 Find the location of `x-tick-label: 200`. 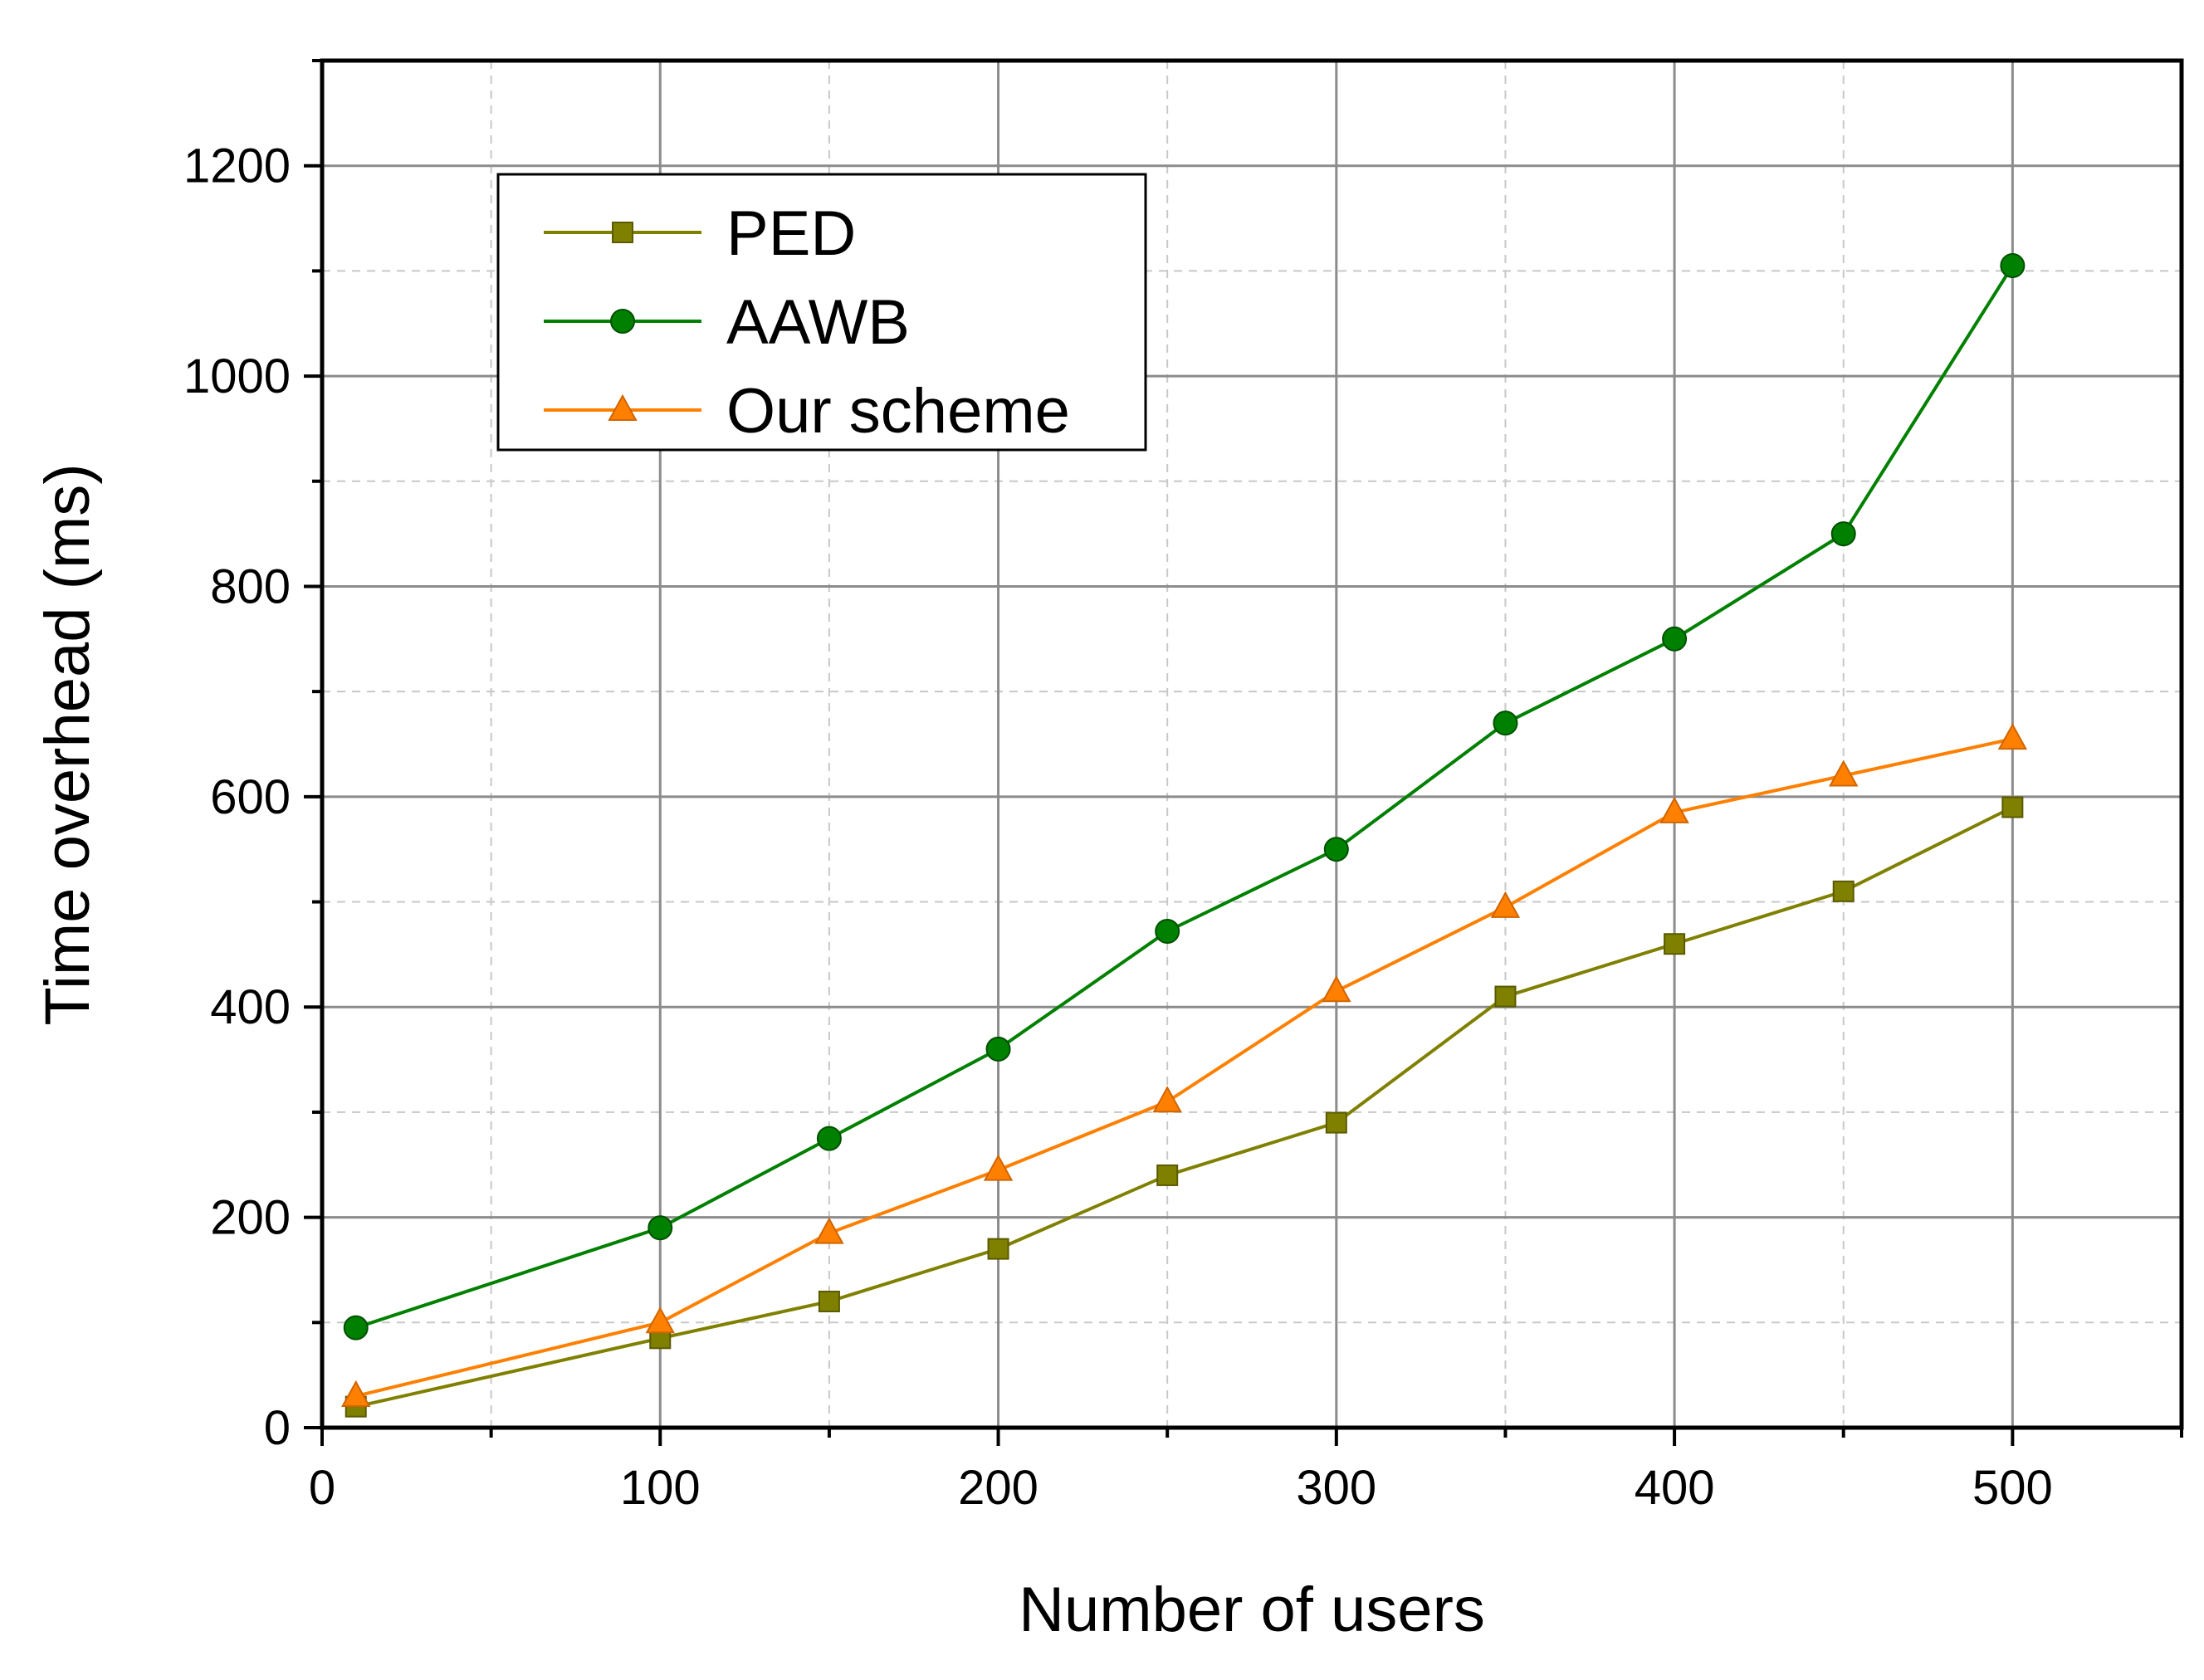

x-tick-label: 200 is located at coordinates (998, 1488).